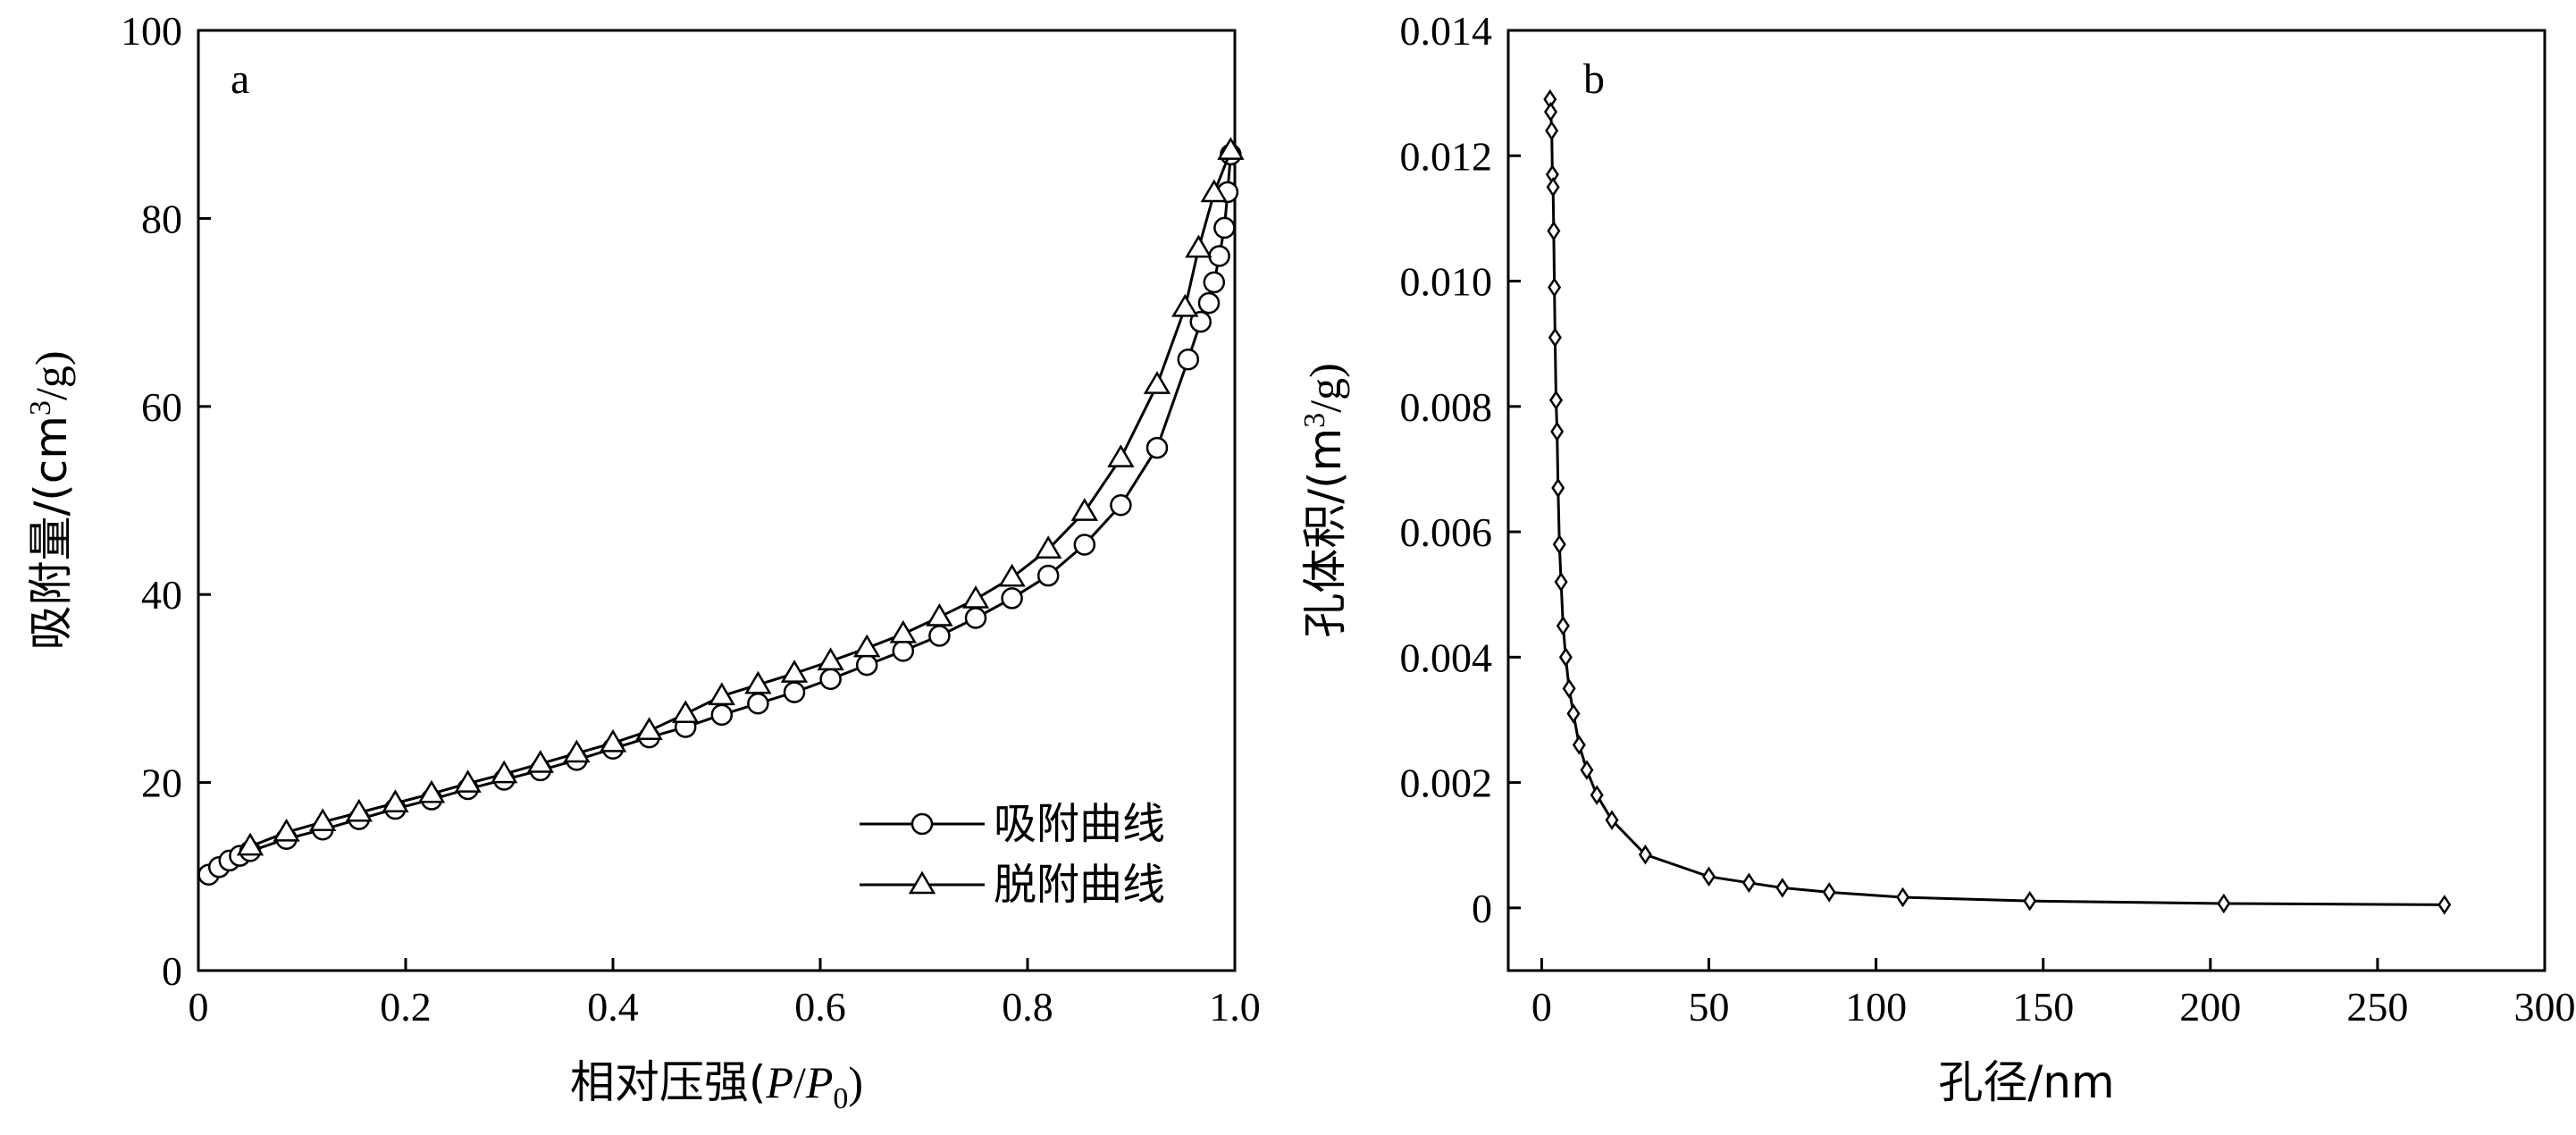 This screenshot has height=1135, width=2576. Describe the element at coordinates (1235, 1007) in the screenshot. I see `x-tick-label: 1.0` at that location.